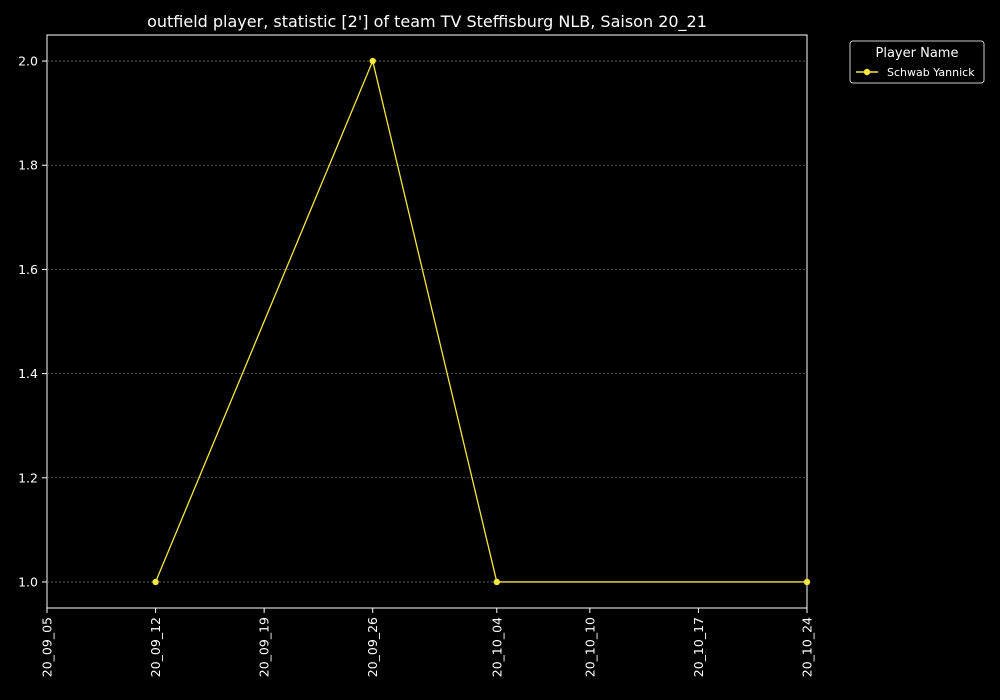  I want to click on legend-box, so click(917, 62).